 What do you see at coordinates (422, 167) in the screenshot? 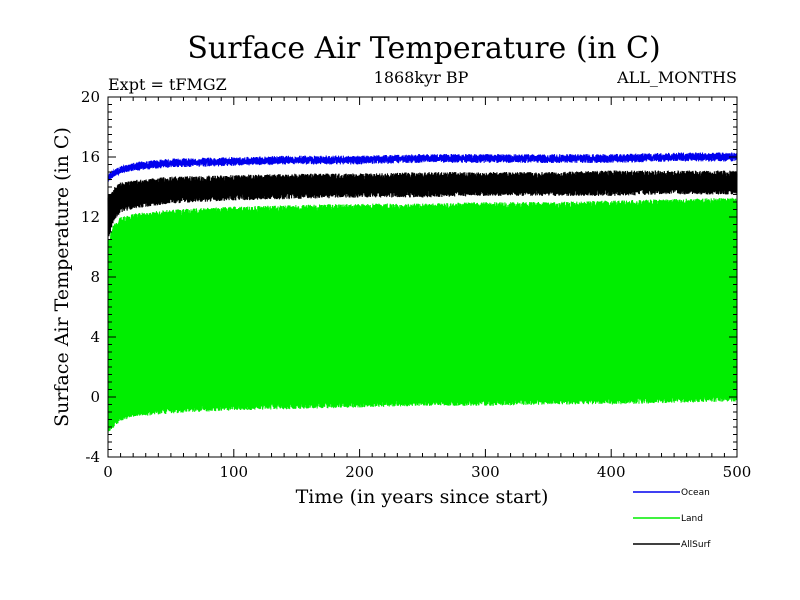
I see `series-line-ocean` at bounding box center [422, 167].